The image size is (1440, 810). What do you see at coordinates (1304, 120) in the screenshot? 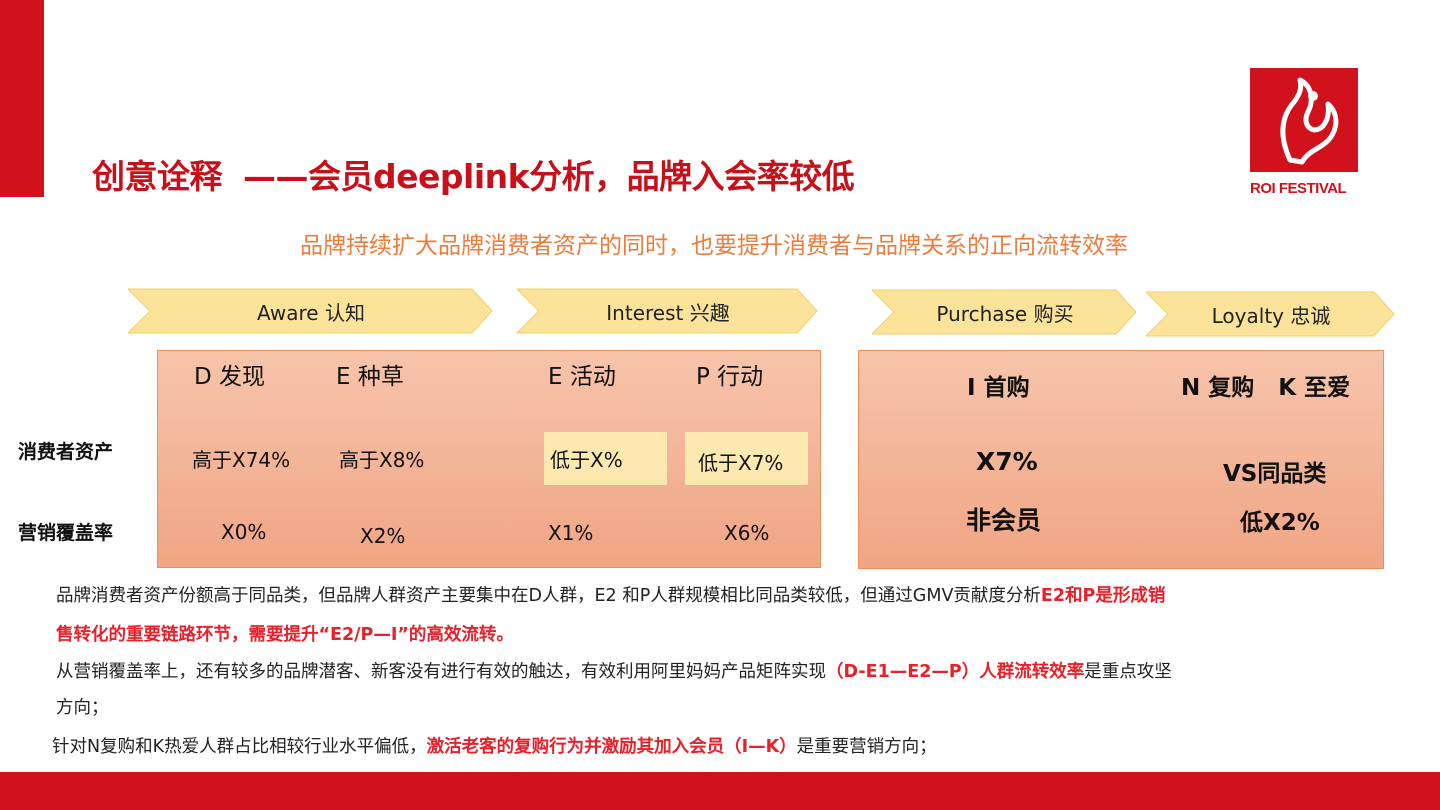
I see `logo-emblem` at bounding box center [1304, 120].